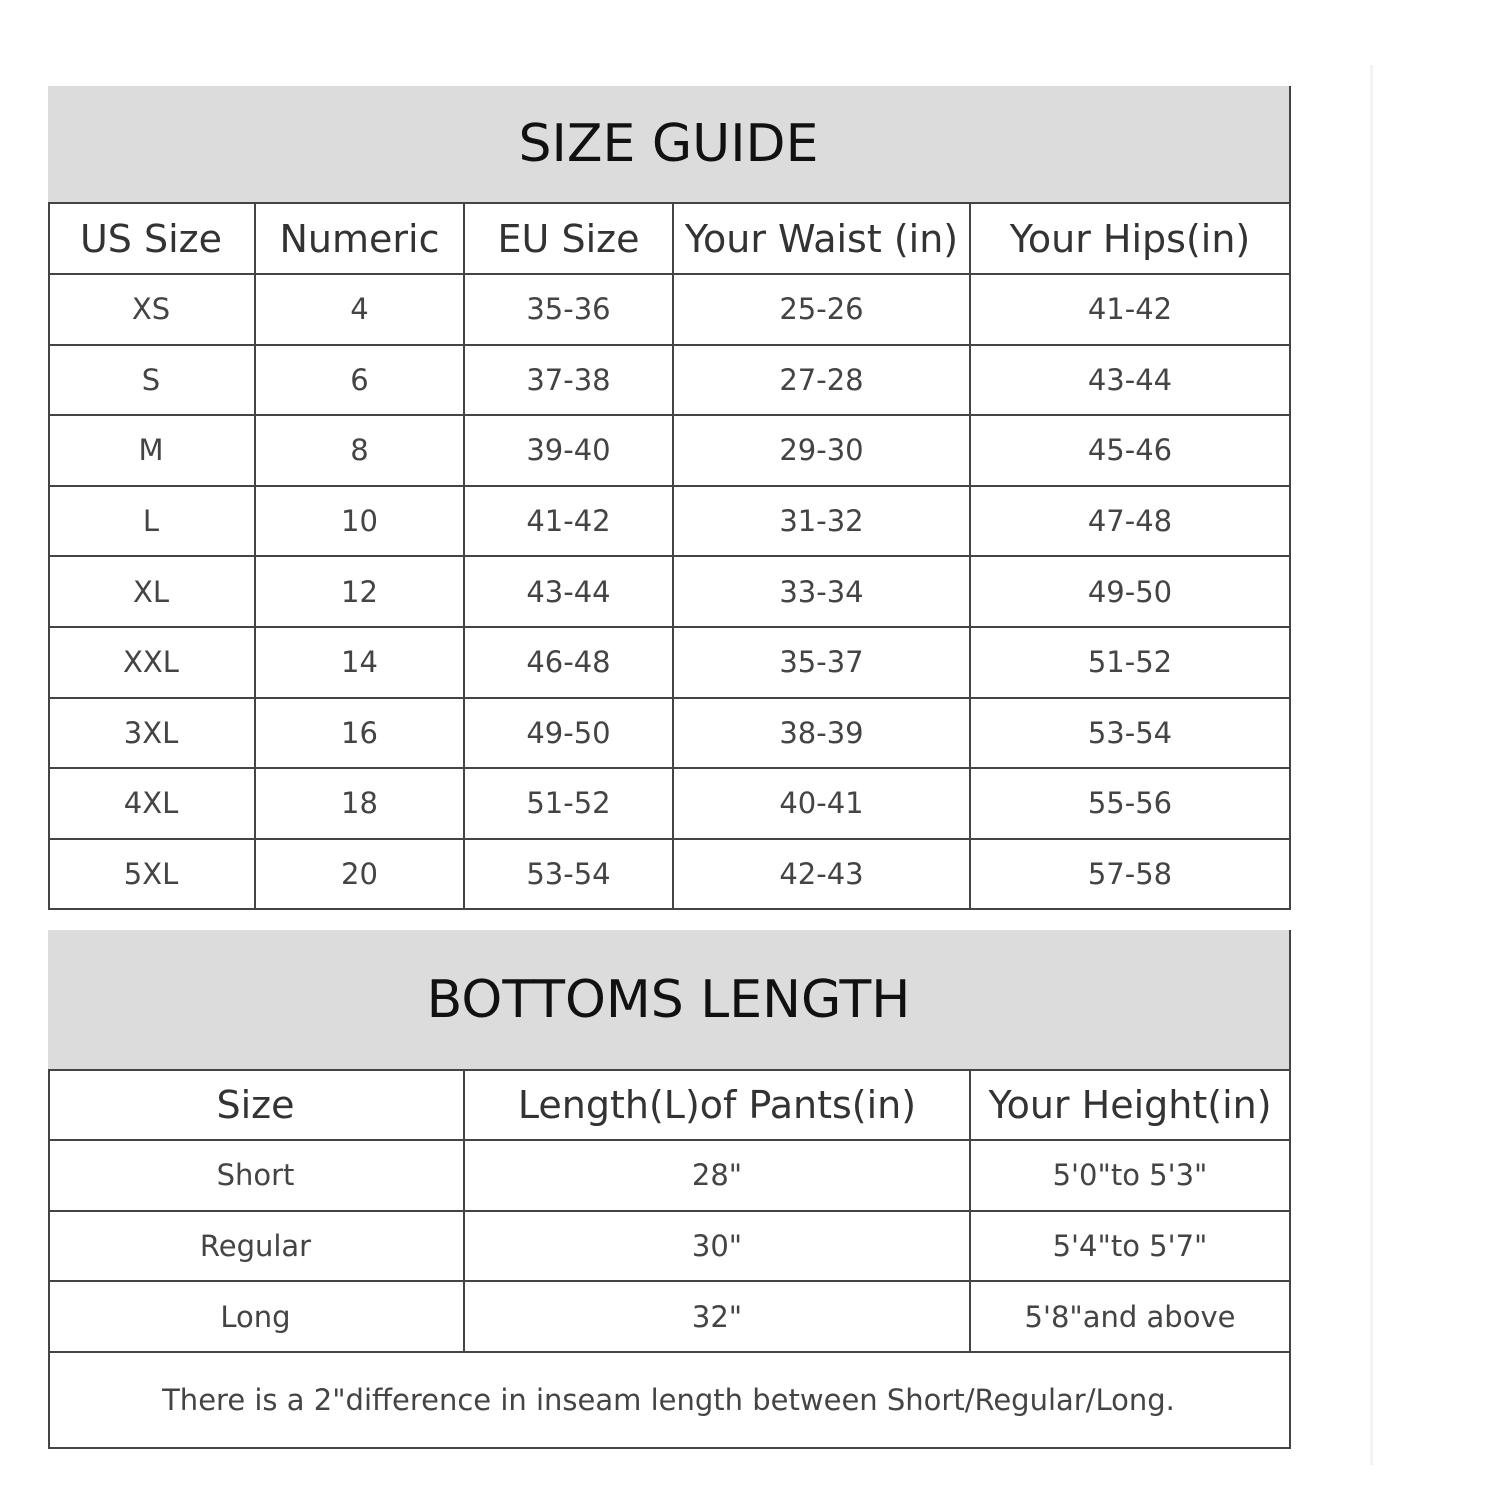  What do you see at coordinates (1131, 451) in the screenshot?
I see `table-cell: 45-46` at bounding box center [1131, 451].